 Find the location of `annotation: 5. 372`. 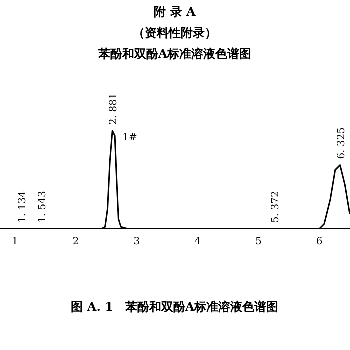

annotation: 5. 372 is located at coordinates (276, 207).